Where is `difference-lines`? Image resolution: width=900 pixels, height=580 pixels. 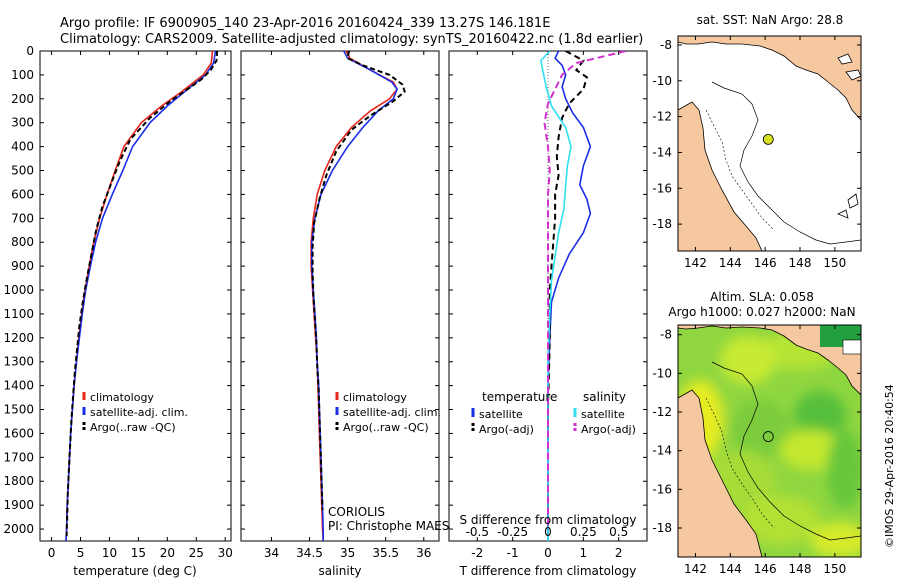 difference-lines is located at coordinates (583, 296).